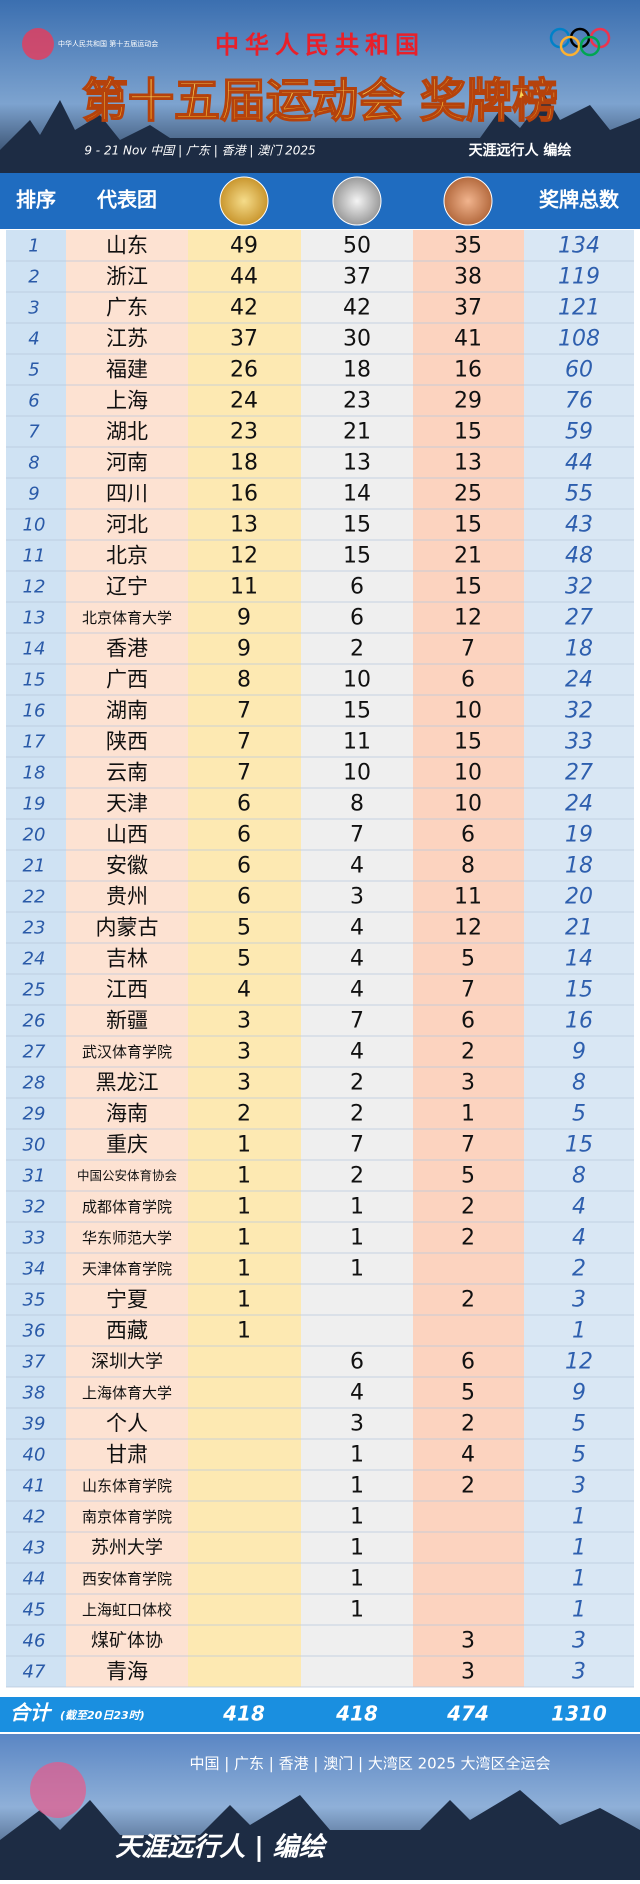 The image size is (640, 1884). What do you see at coordinates (468, 742) in the screenshot?
I see `bronze-count: 15` at bounding box center [468, 742].